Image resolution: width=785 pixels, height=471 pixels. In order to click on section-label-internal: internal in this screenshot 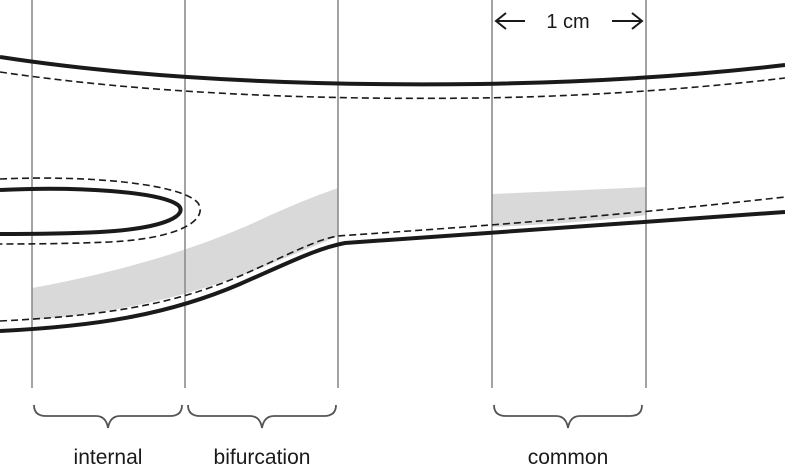, I will do `click(108, 457)`.